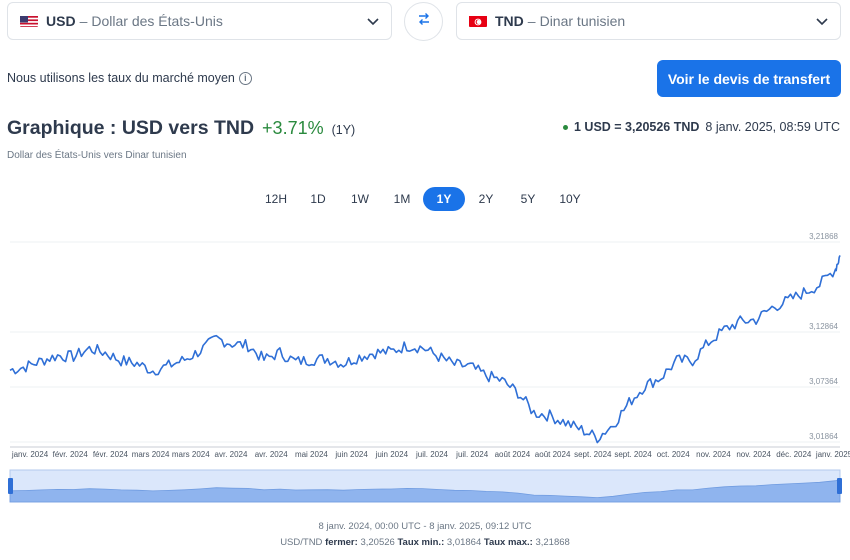  Describe the element at coordinates (749, 78) in the screenshot. I see `transfer-quote-button: Voir le devis de transfert` at that location.